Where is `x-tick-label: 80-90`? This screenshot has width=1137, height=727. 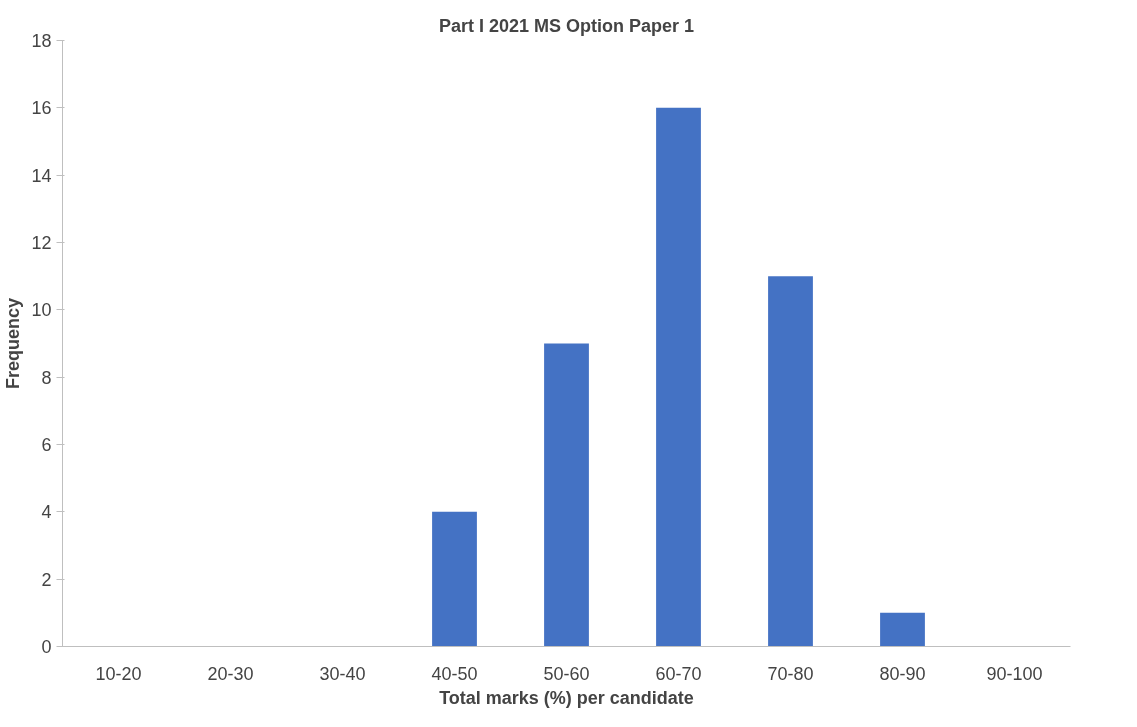 x-tick-label: 80-90 is located at coordinates (902, 673).